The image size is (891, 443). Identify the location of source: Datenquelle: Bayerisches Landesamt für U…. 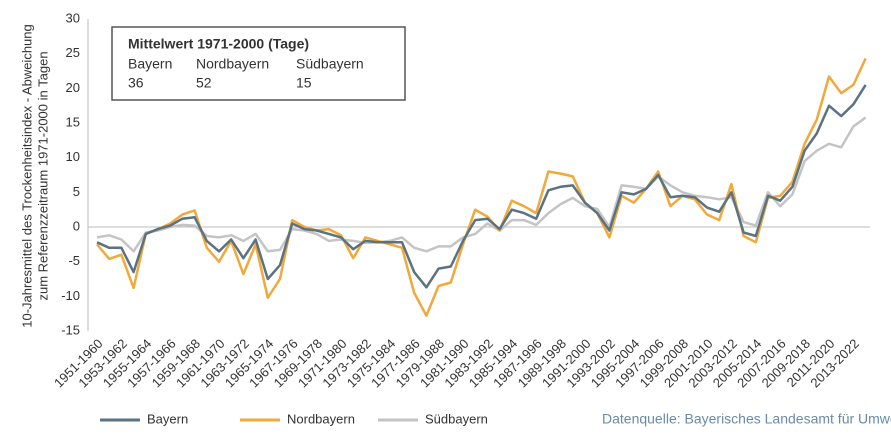
(746, 419).